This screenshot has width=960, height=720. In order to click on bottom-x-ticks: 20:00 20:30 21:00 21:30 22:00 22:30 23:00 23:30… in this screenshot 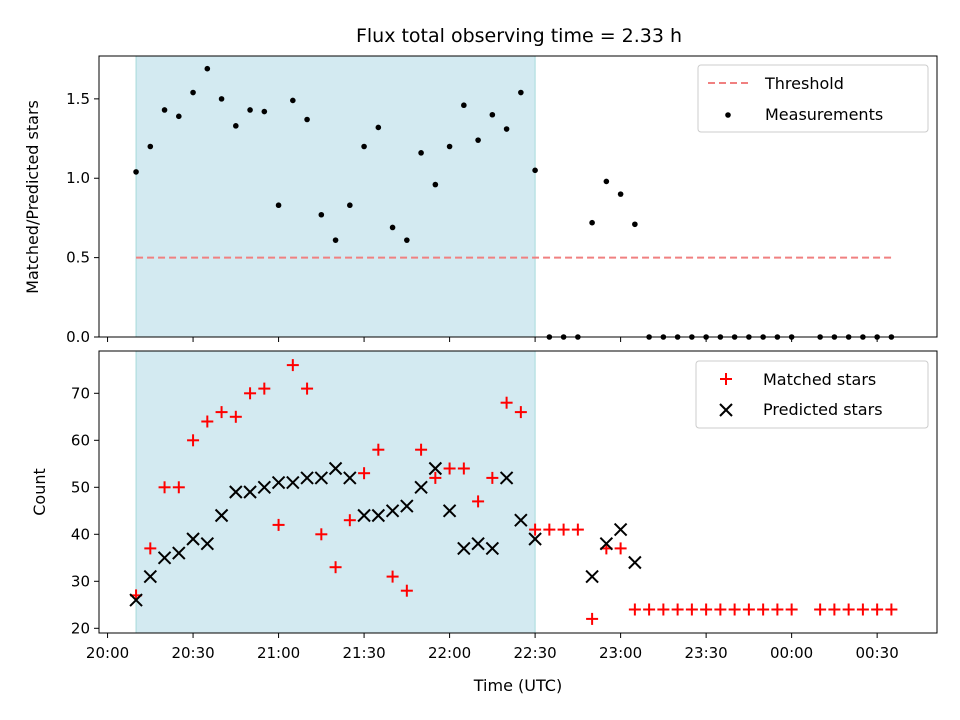, I will do `click(492, 647)`.